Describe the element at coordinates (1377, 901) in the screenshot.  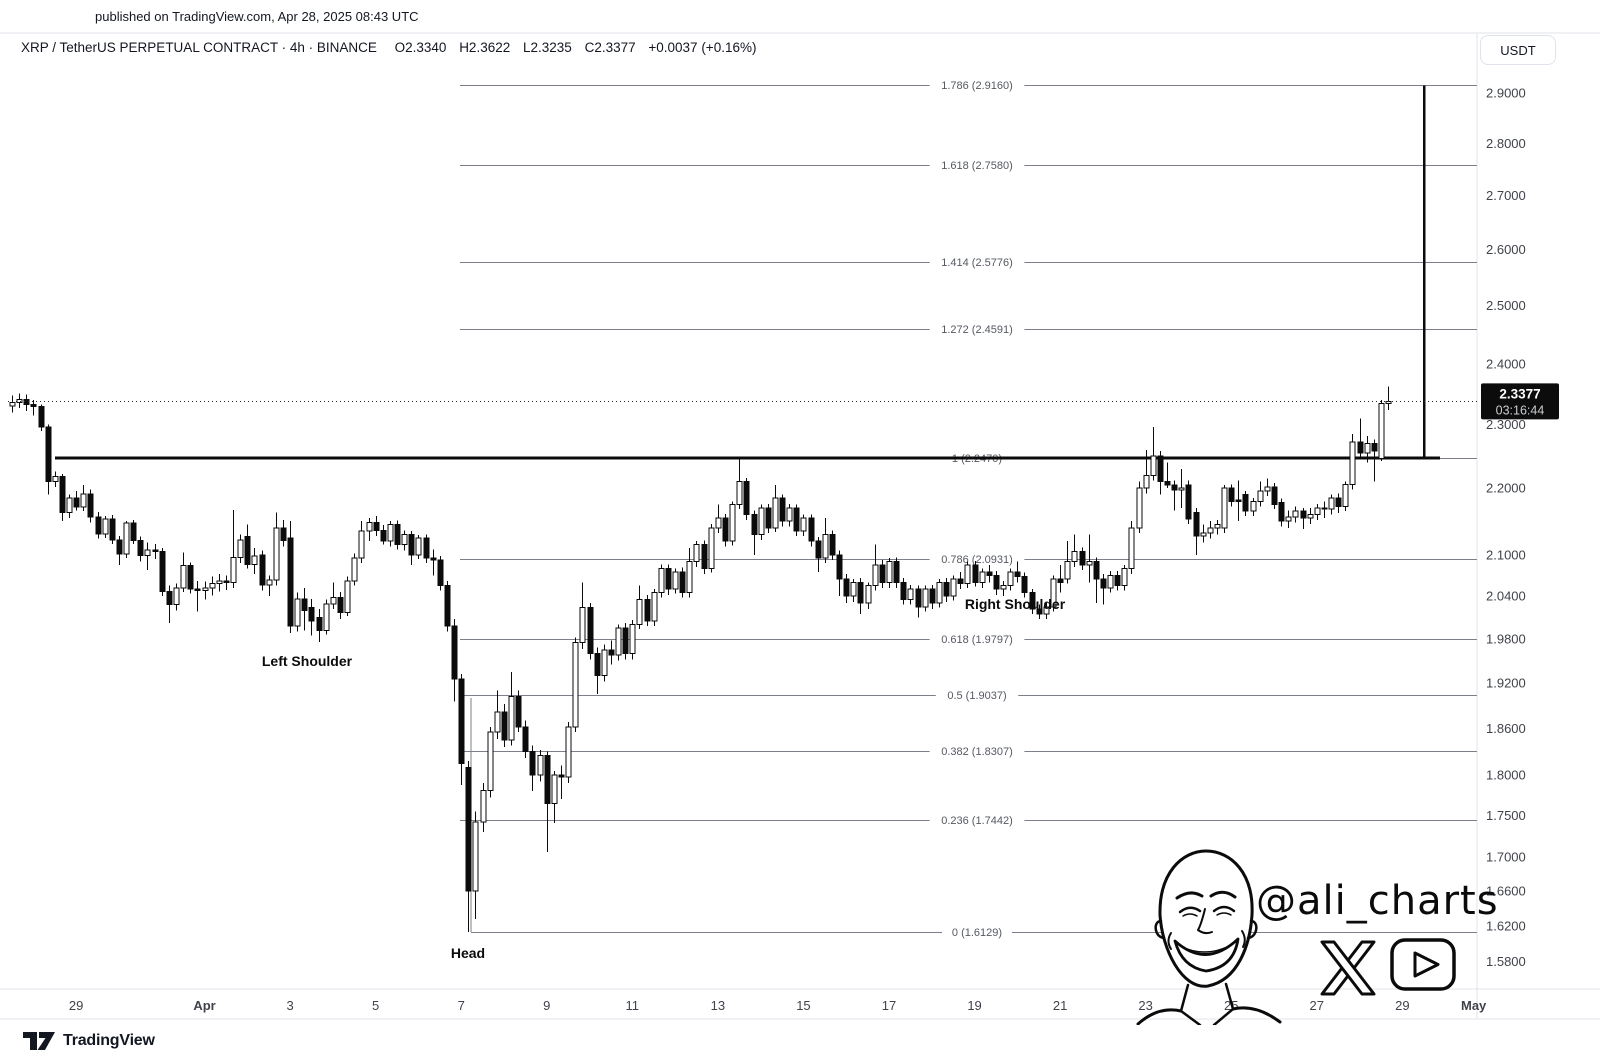
I see `author-handle: @ali_charts` at that location.